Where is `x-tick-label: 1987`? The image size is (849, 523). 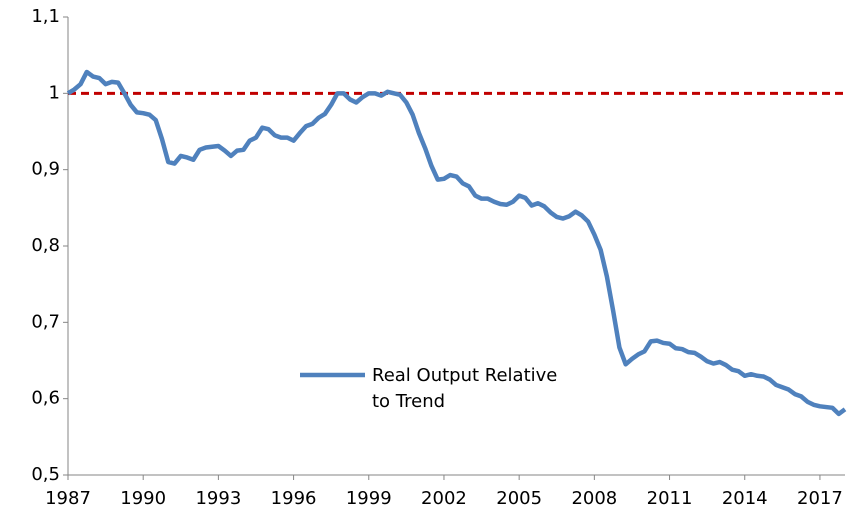 x-tick-label: 1987 is located at coordinates (68, 498).